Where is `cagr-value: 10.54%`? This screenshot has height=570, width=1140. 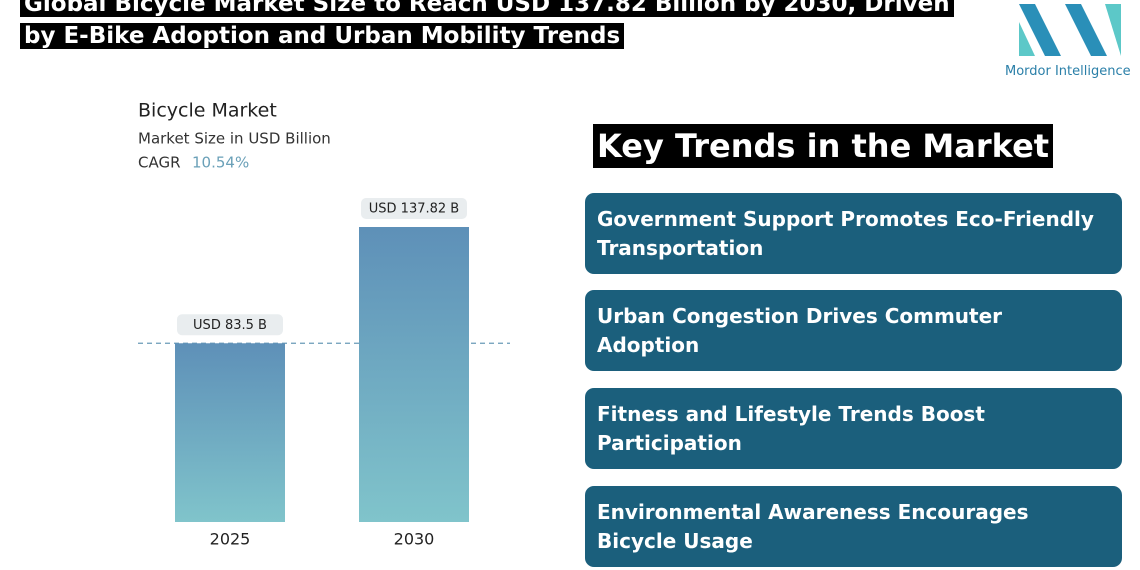
cagr-value: 10.54% is located at coordinates (220, 163).